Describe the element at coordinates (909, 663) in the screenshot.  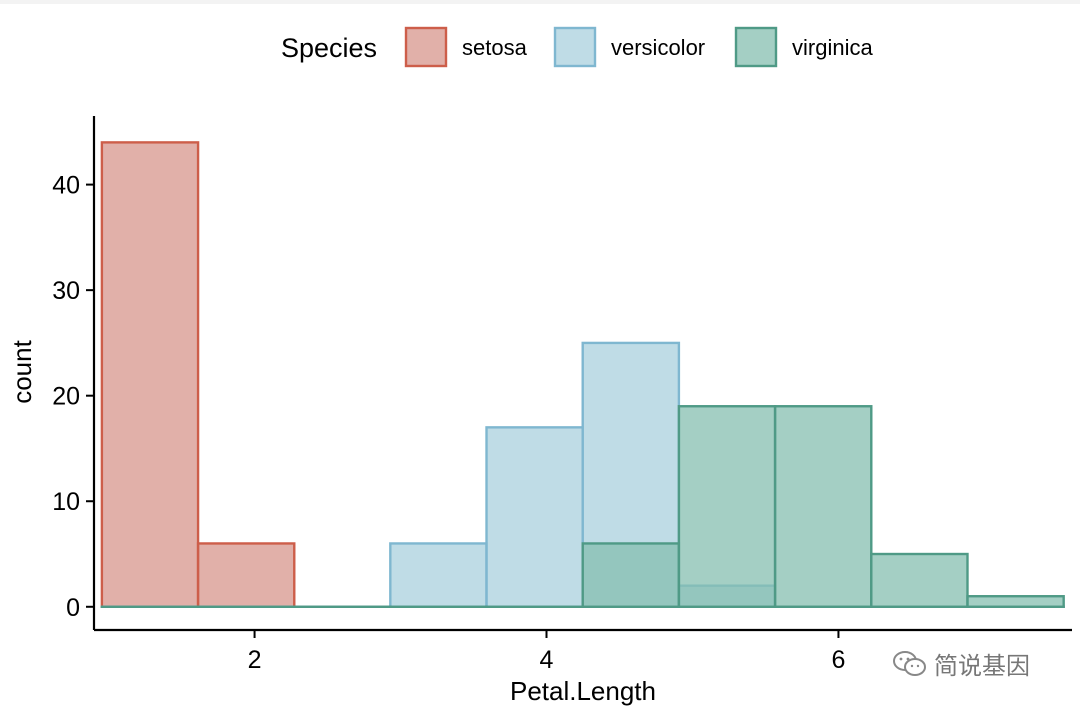
I see `wechat-icon` at that location.